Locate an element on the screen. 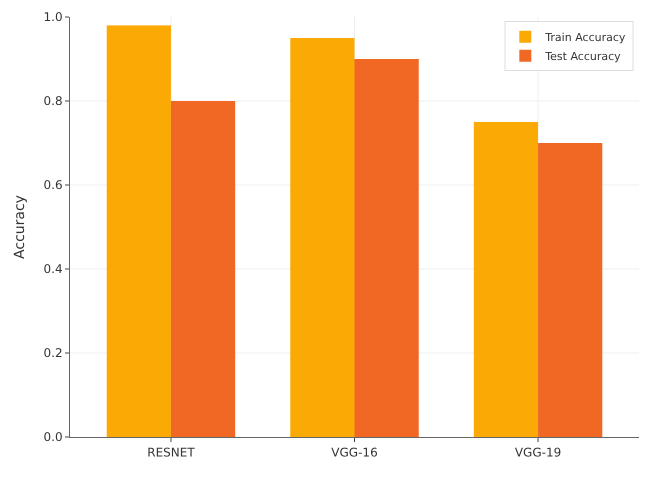  y-axis-title: Accuracy is located at coordinates (20, 227).